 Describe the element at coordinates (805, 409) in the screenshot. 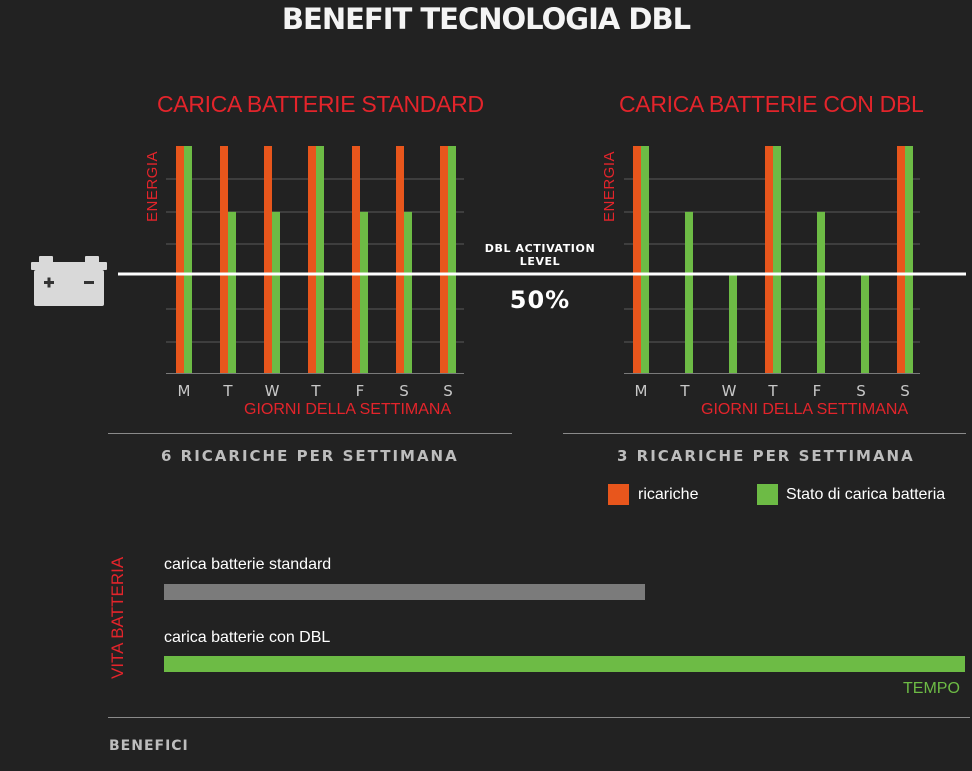

I see `x-axis-title-dbl: GIORNI DELLA SETTIMANA` at that location.